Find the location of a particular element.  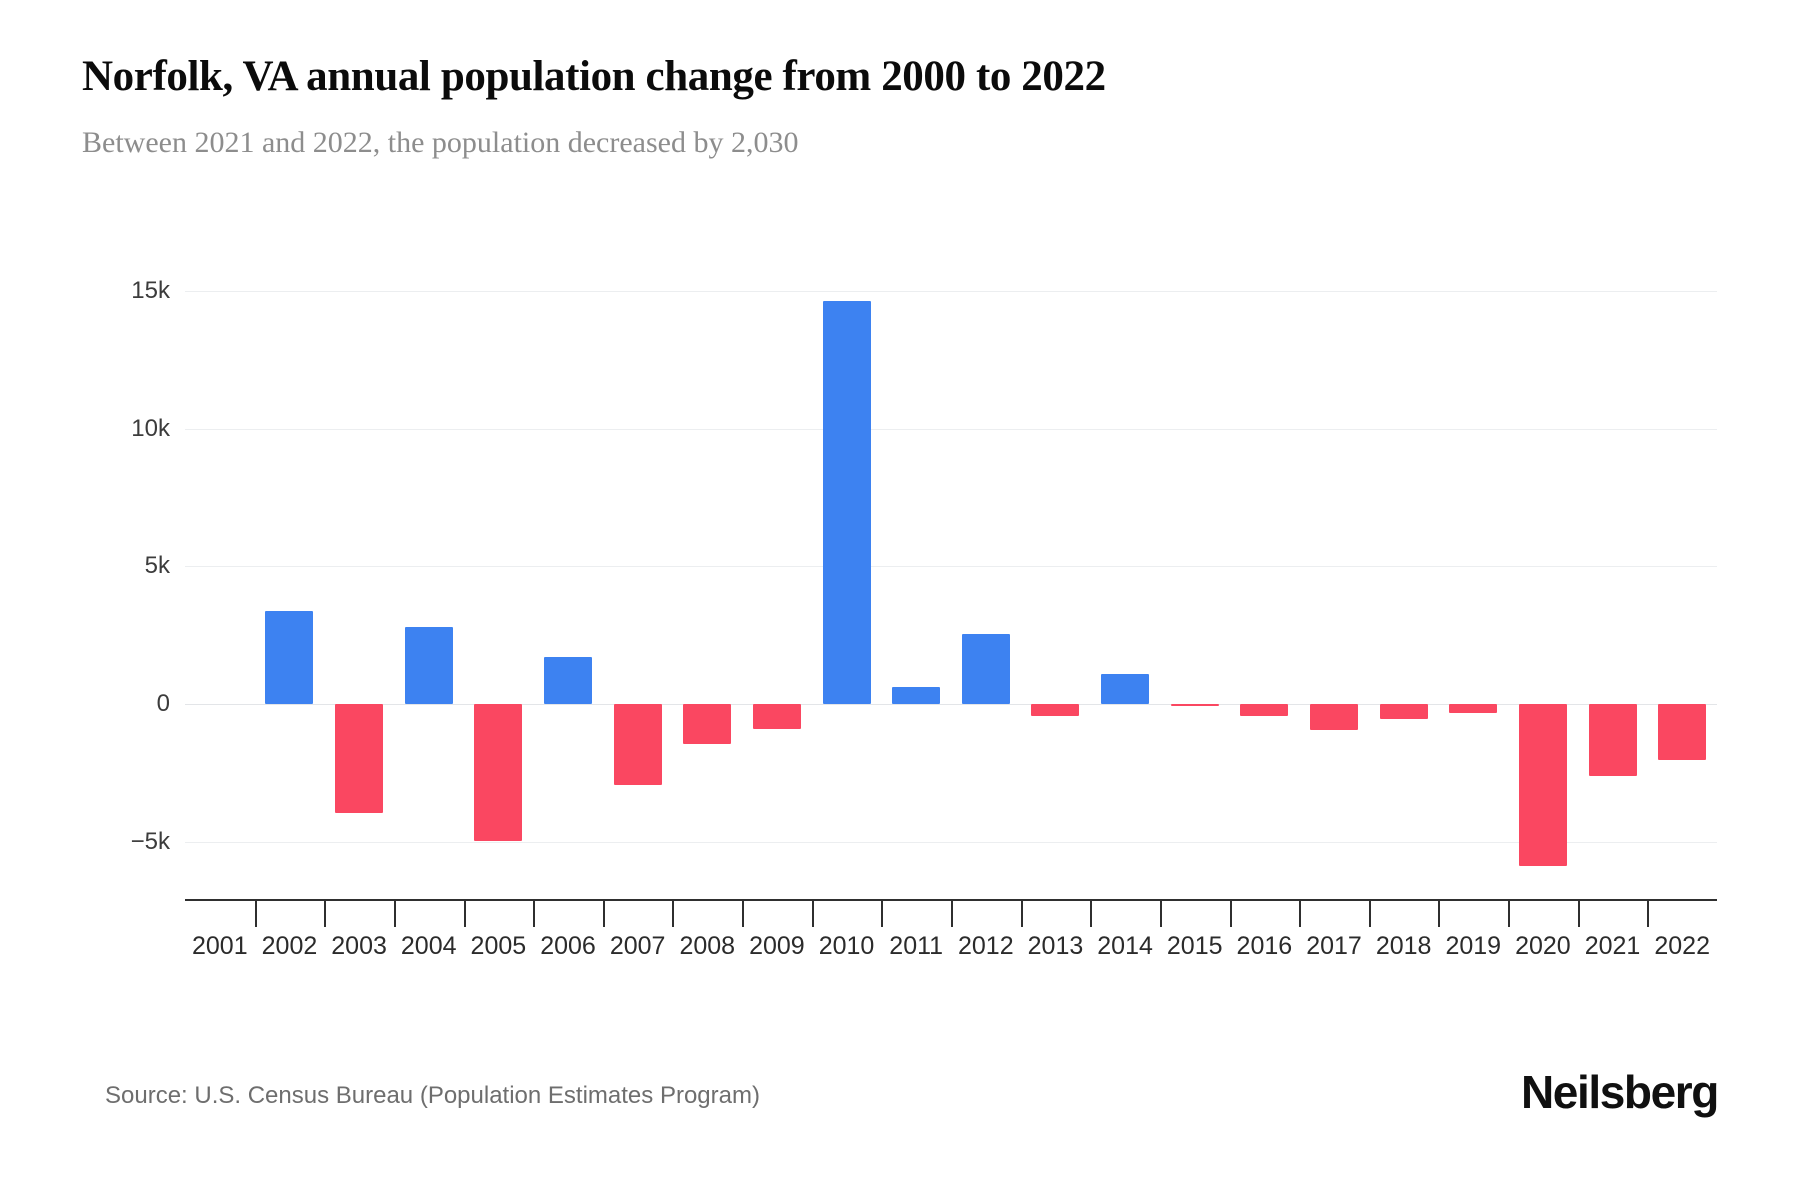

bar-2018 is located at coordinates (1403, 712).